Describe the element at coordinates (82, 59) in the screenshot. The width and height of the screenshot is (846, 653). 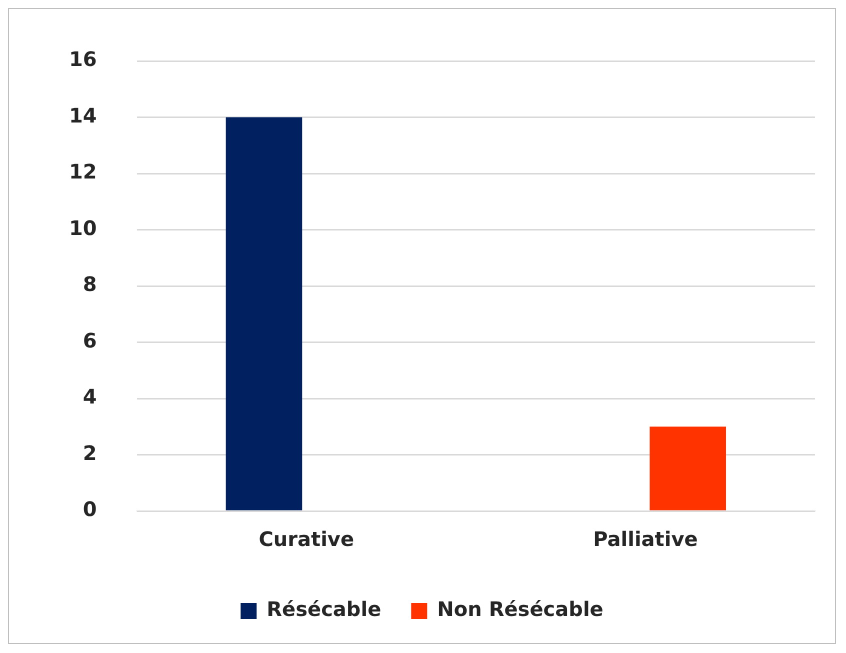
I see `y-tick-label: 16` at that location.